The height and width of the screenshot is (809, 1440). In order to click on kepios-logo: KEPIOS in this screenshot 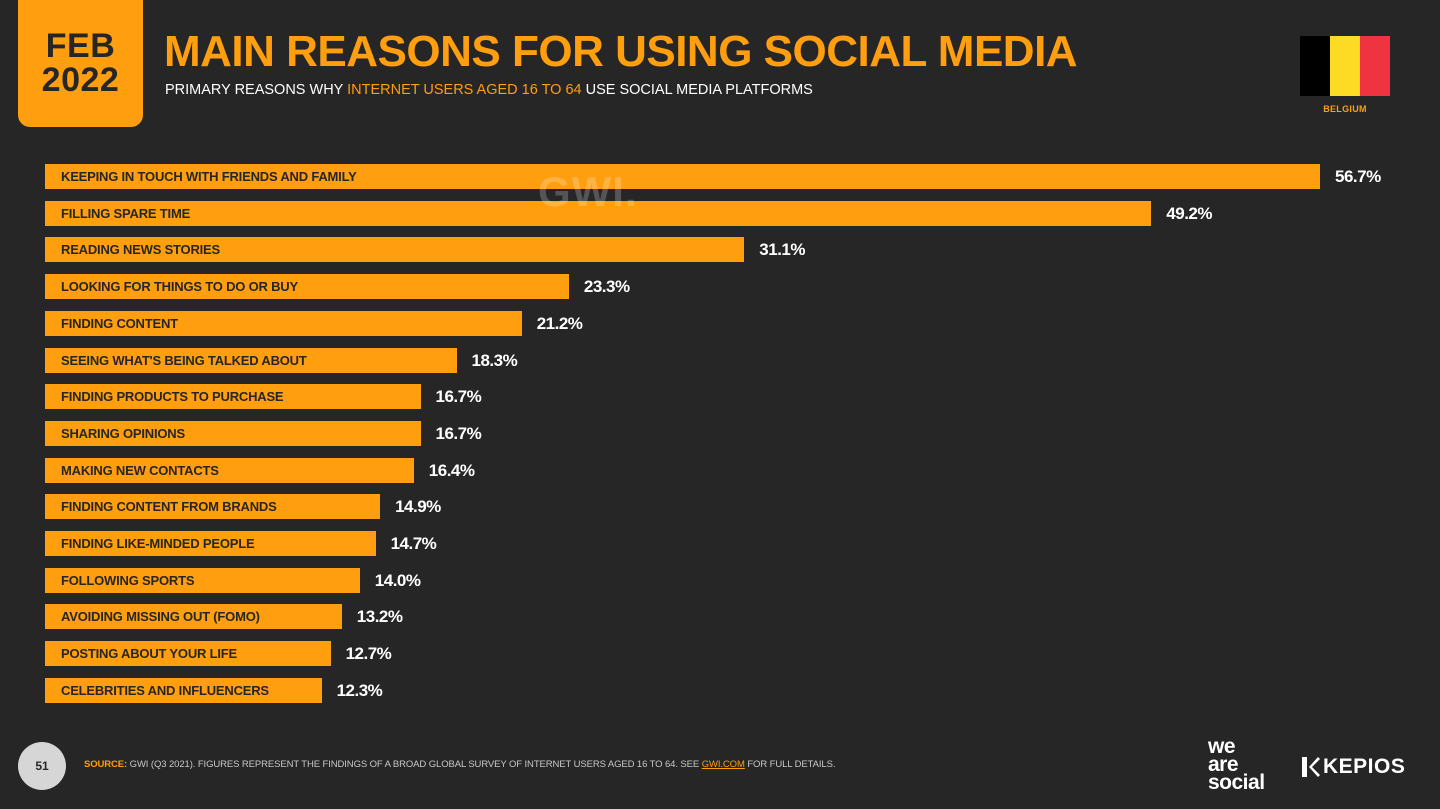, I will do `click(1353, 767)`.